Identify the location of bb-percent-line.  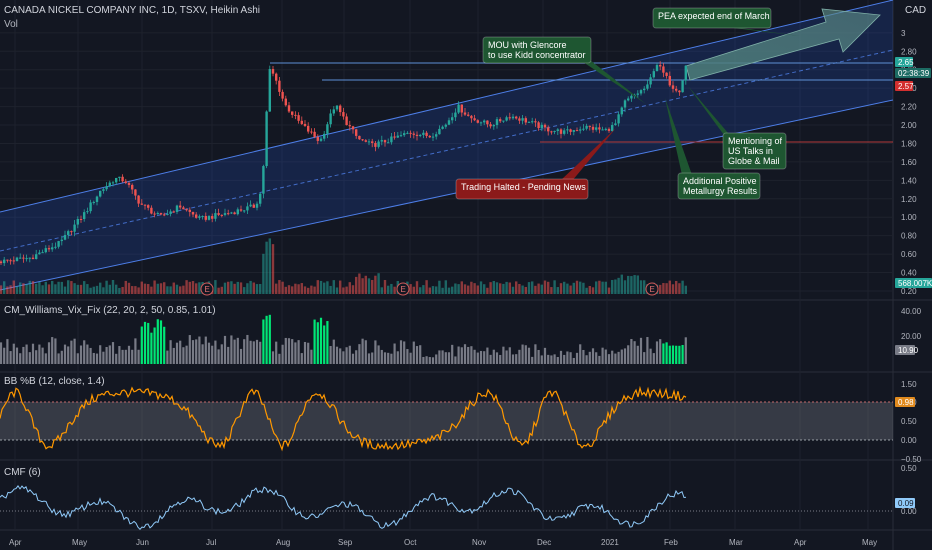
(343, 418).